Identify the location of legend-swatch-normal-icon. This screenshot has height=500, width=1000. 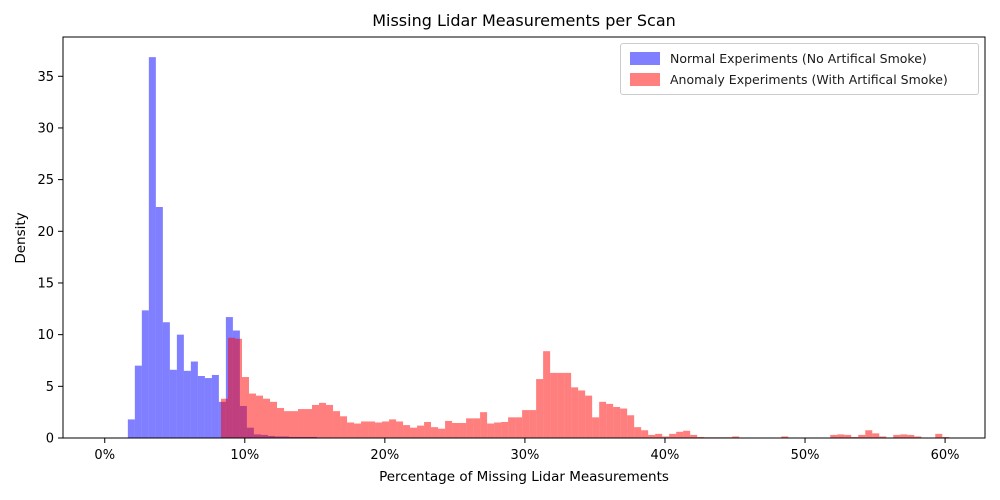
(645, 58).